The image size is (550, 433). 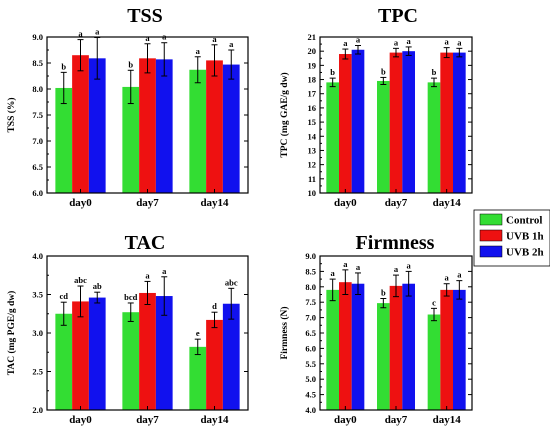 What do you see at coordinates (312, 122) in the screenshot?
I see `tpc-ytick-label: 15` at bounding box center [312, 122].